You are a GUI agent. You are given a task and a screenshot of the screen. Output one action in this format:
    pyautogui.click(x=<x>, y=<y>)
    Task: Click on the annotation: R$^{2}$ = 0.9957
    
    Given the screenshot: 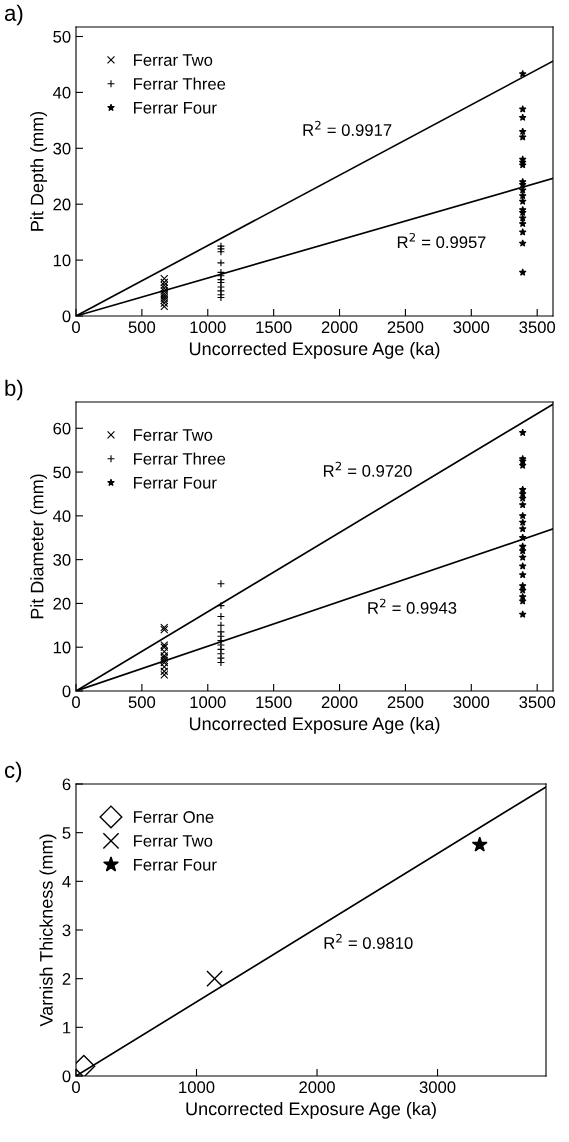 What is the action you would take?
    pyautogui.click(x=441, y=240)
    